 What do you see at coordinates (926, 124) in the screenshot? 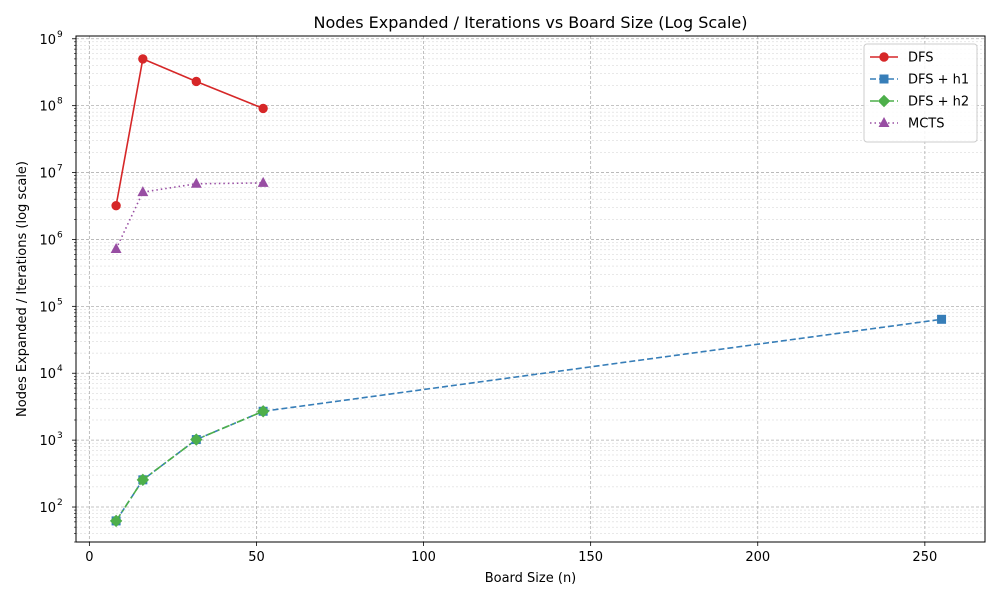
I see `legend-label: MCTS` at bounding box center [926, 124].